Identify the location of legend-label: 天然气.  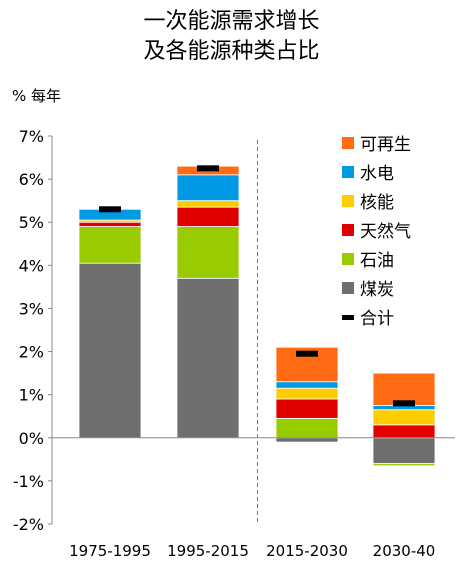
(385, 232).